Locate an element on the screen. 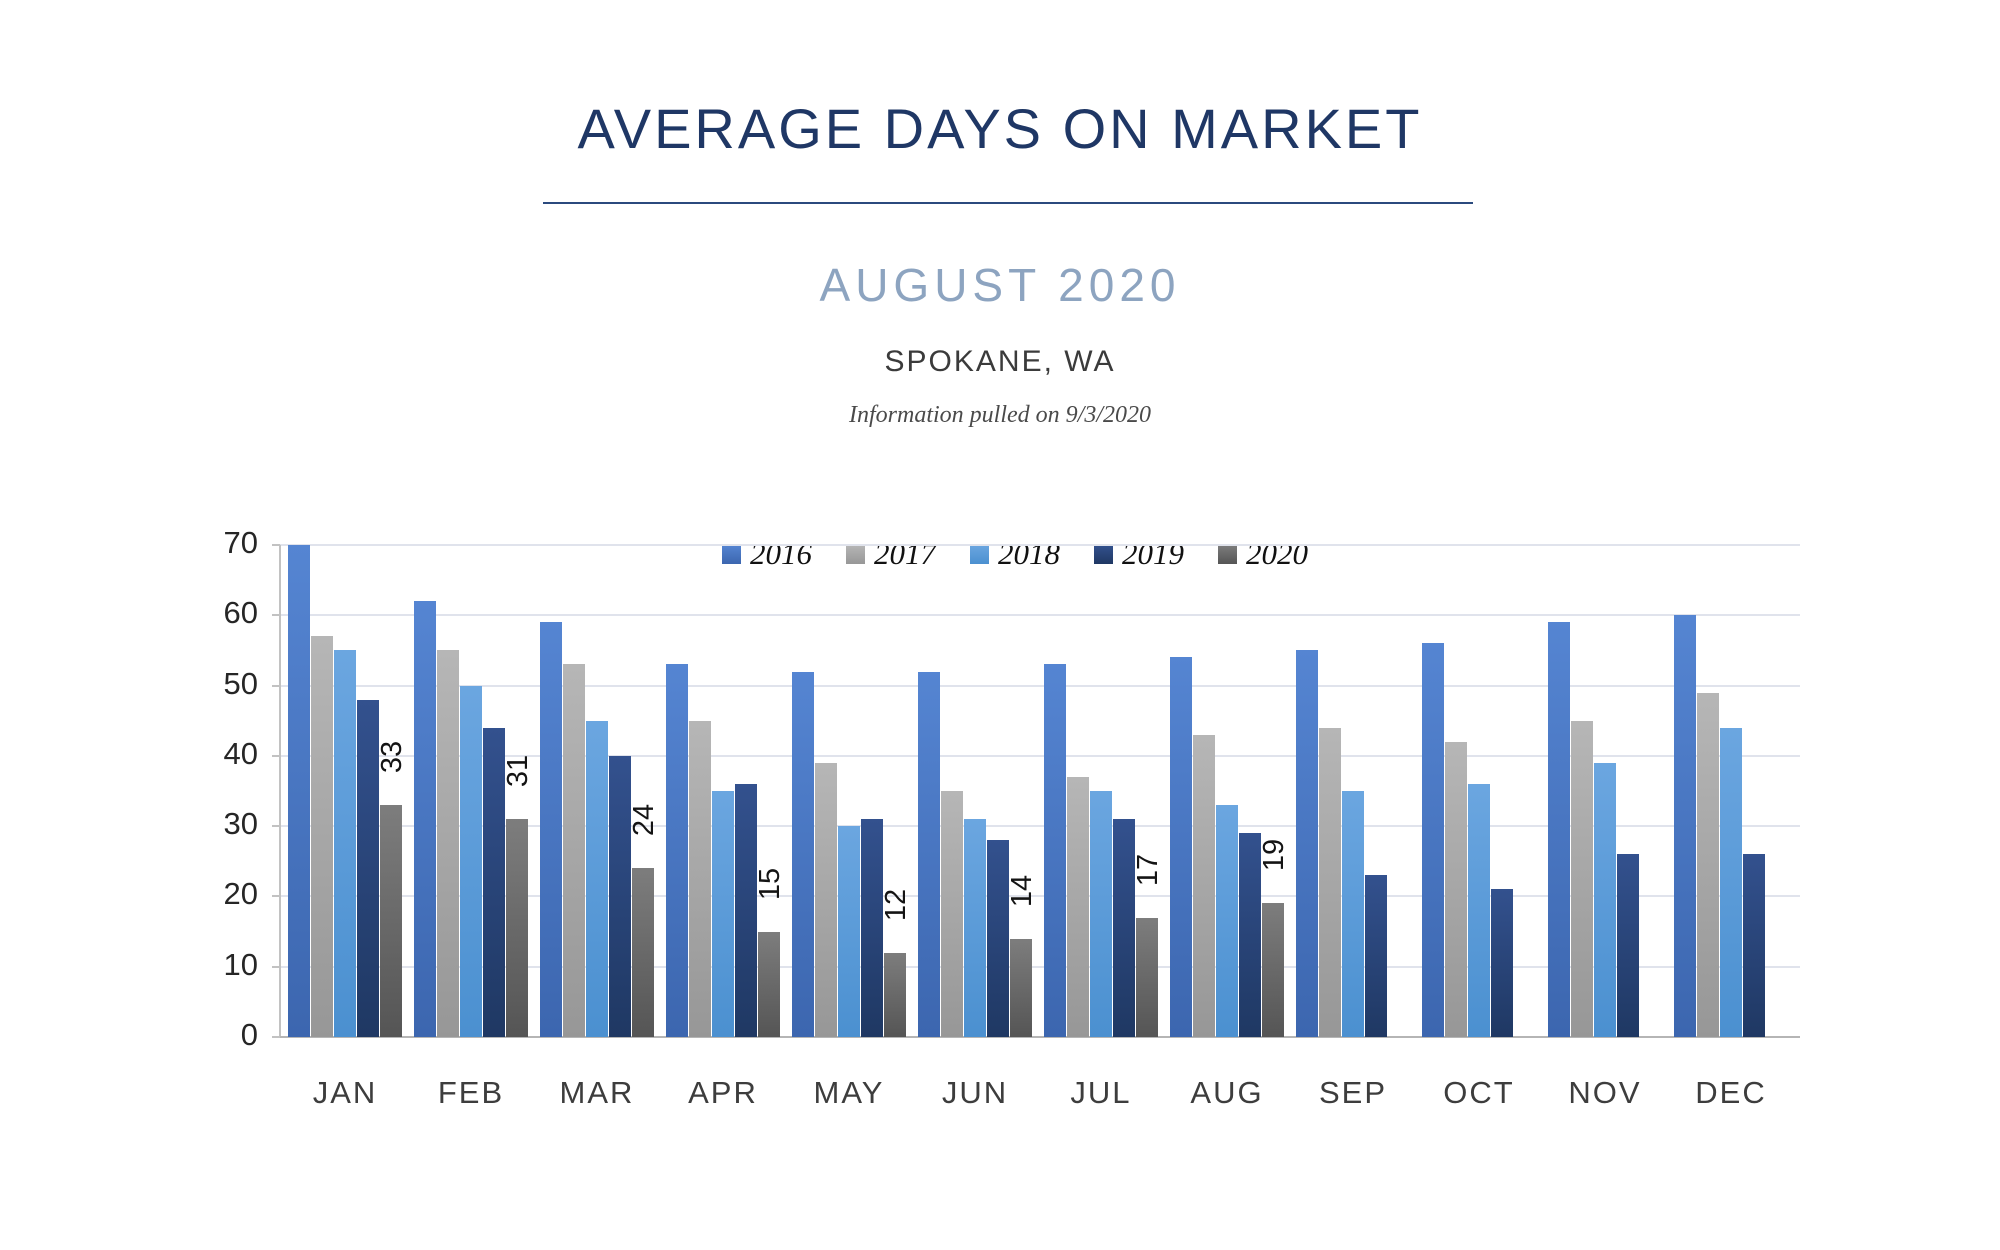 The width and height of the screenshot is (2000, 1250). legend-label-2018: 2018 is located at coordinates (1029, 553).